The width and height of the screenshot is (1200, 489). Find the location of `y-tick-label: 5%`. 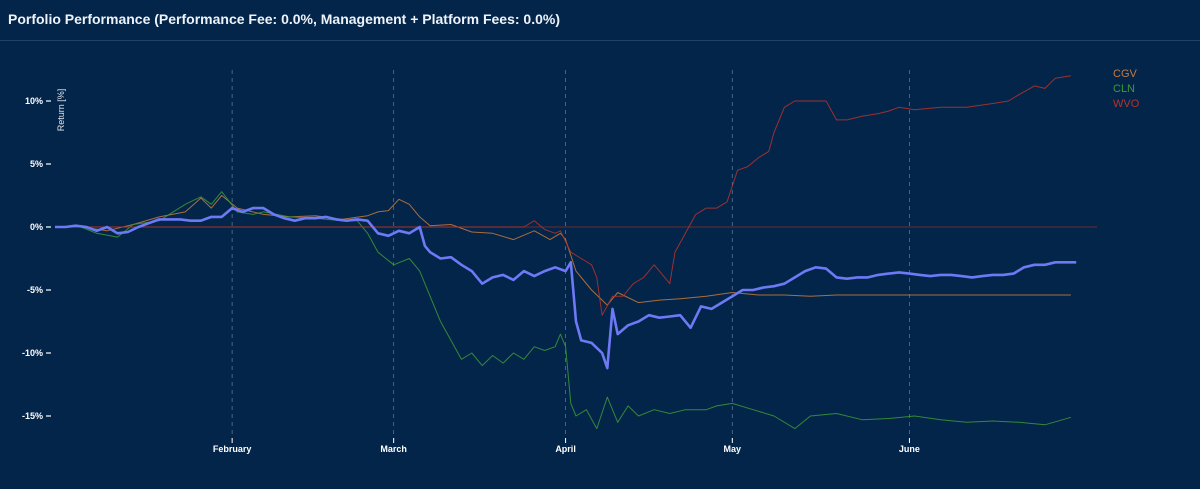

y-tick-label: 5% is located at coordinates (36, 164).